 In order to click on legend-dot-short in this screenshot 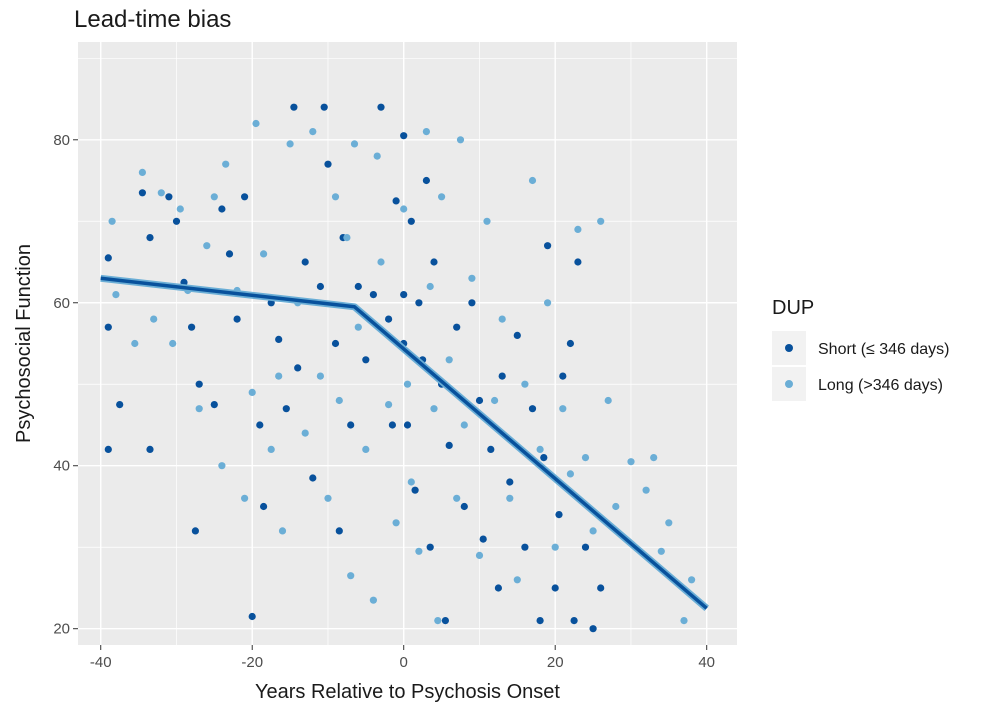, I will do `click(789, 348)`.